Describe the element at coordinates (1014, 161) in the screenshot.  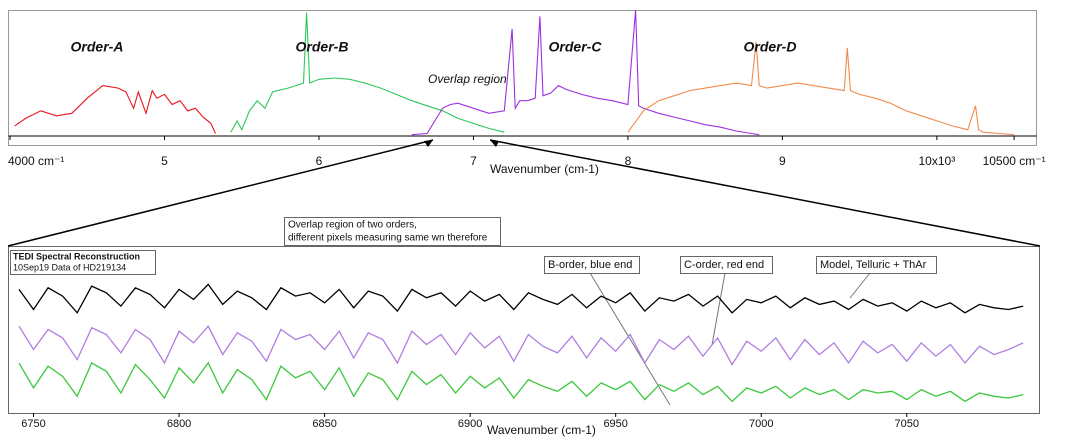
I see `x-tick-label: 10500 cm⁻¹` at that location.